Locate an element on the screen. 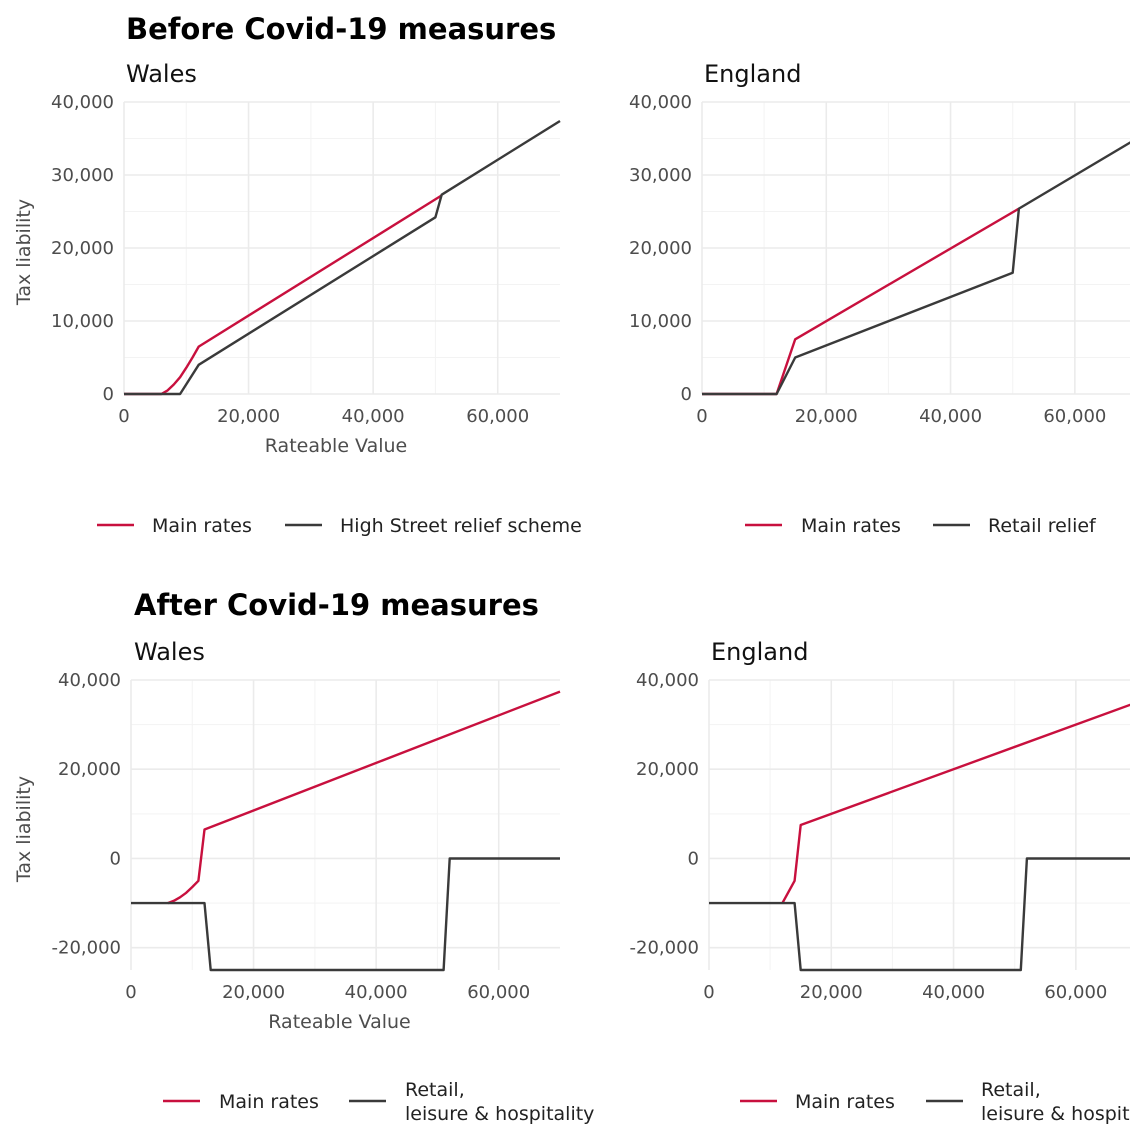  legend-label: High Street relief scheme is located at coordinates (461, 526).